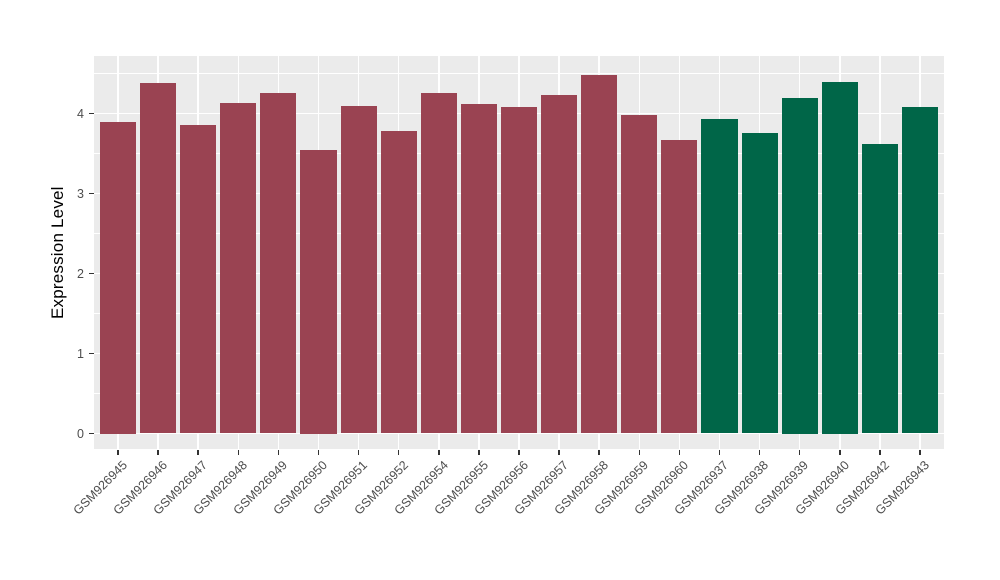  I want to click on y-tick-label: 2, so click(80, 273).